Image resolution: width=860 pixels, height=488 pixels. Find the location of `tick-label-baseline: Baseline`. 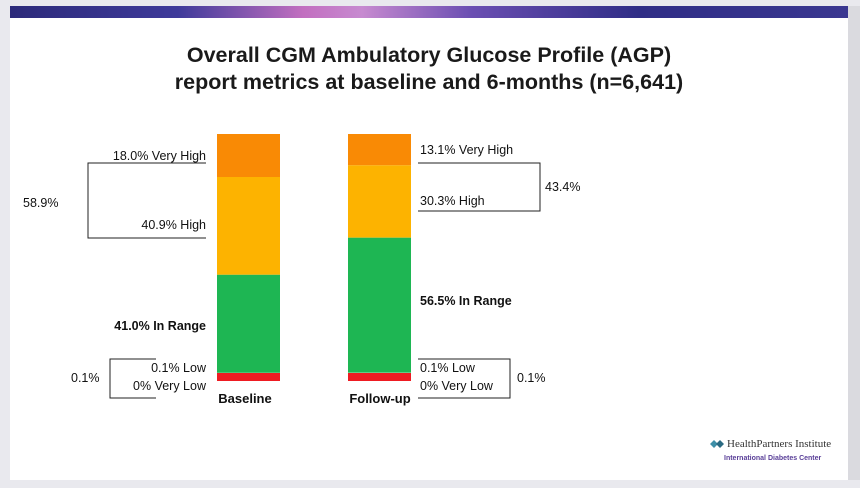

tick-label-baseline: Baseline is located at coordinates (244, 398).